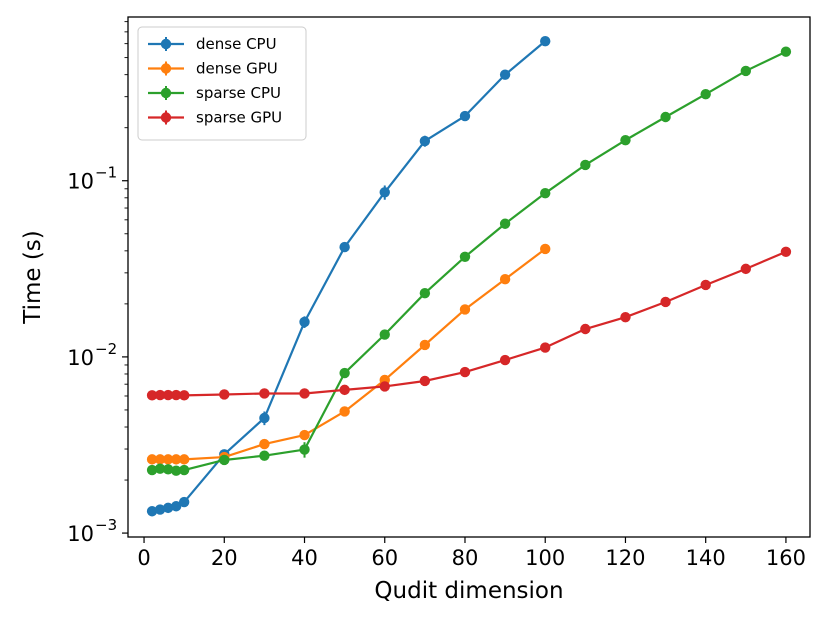  Describe the element at coordinates (224, 558) in the screenshot. I see `x-tick-label: 20` at that location.